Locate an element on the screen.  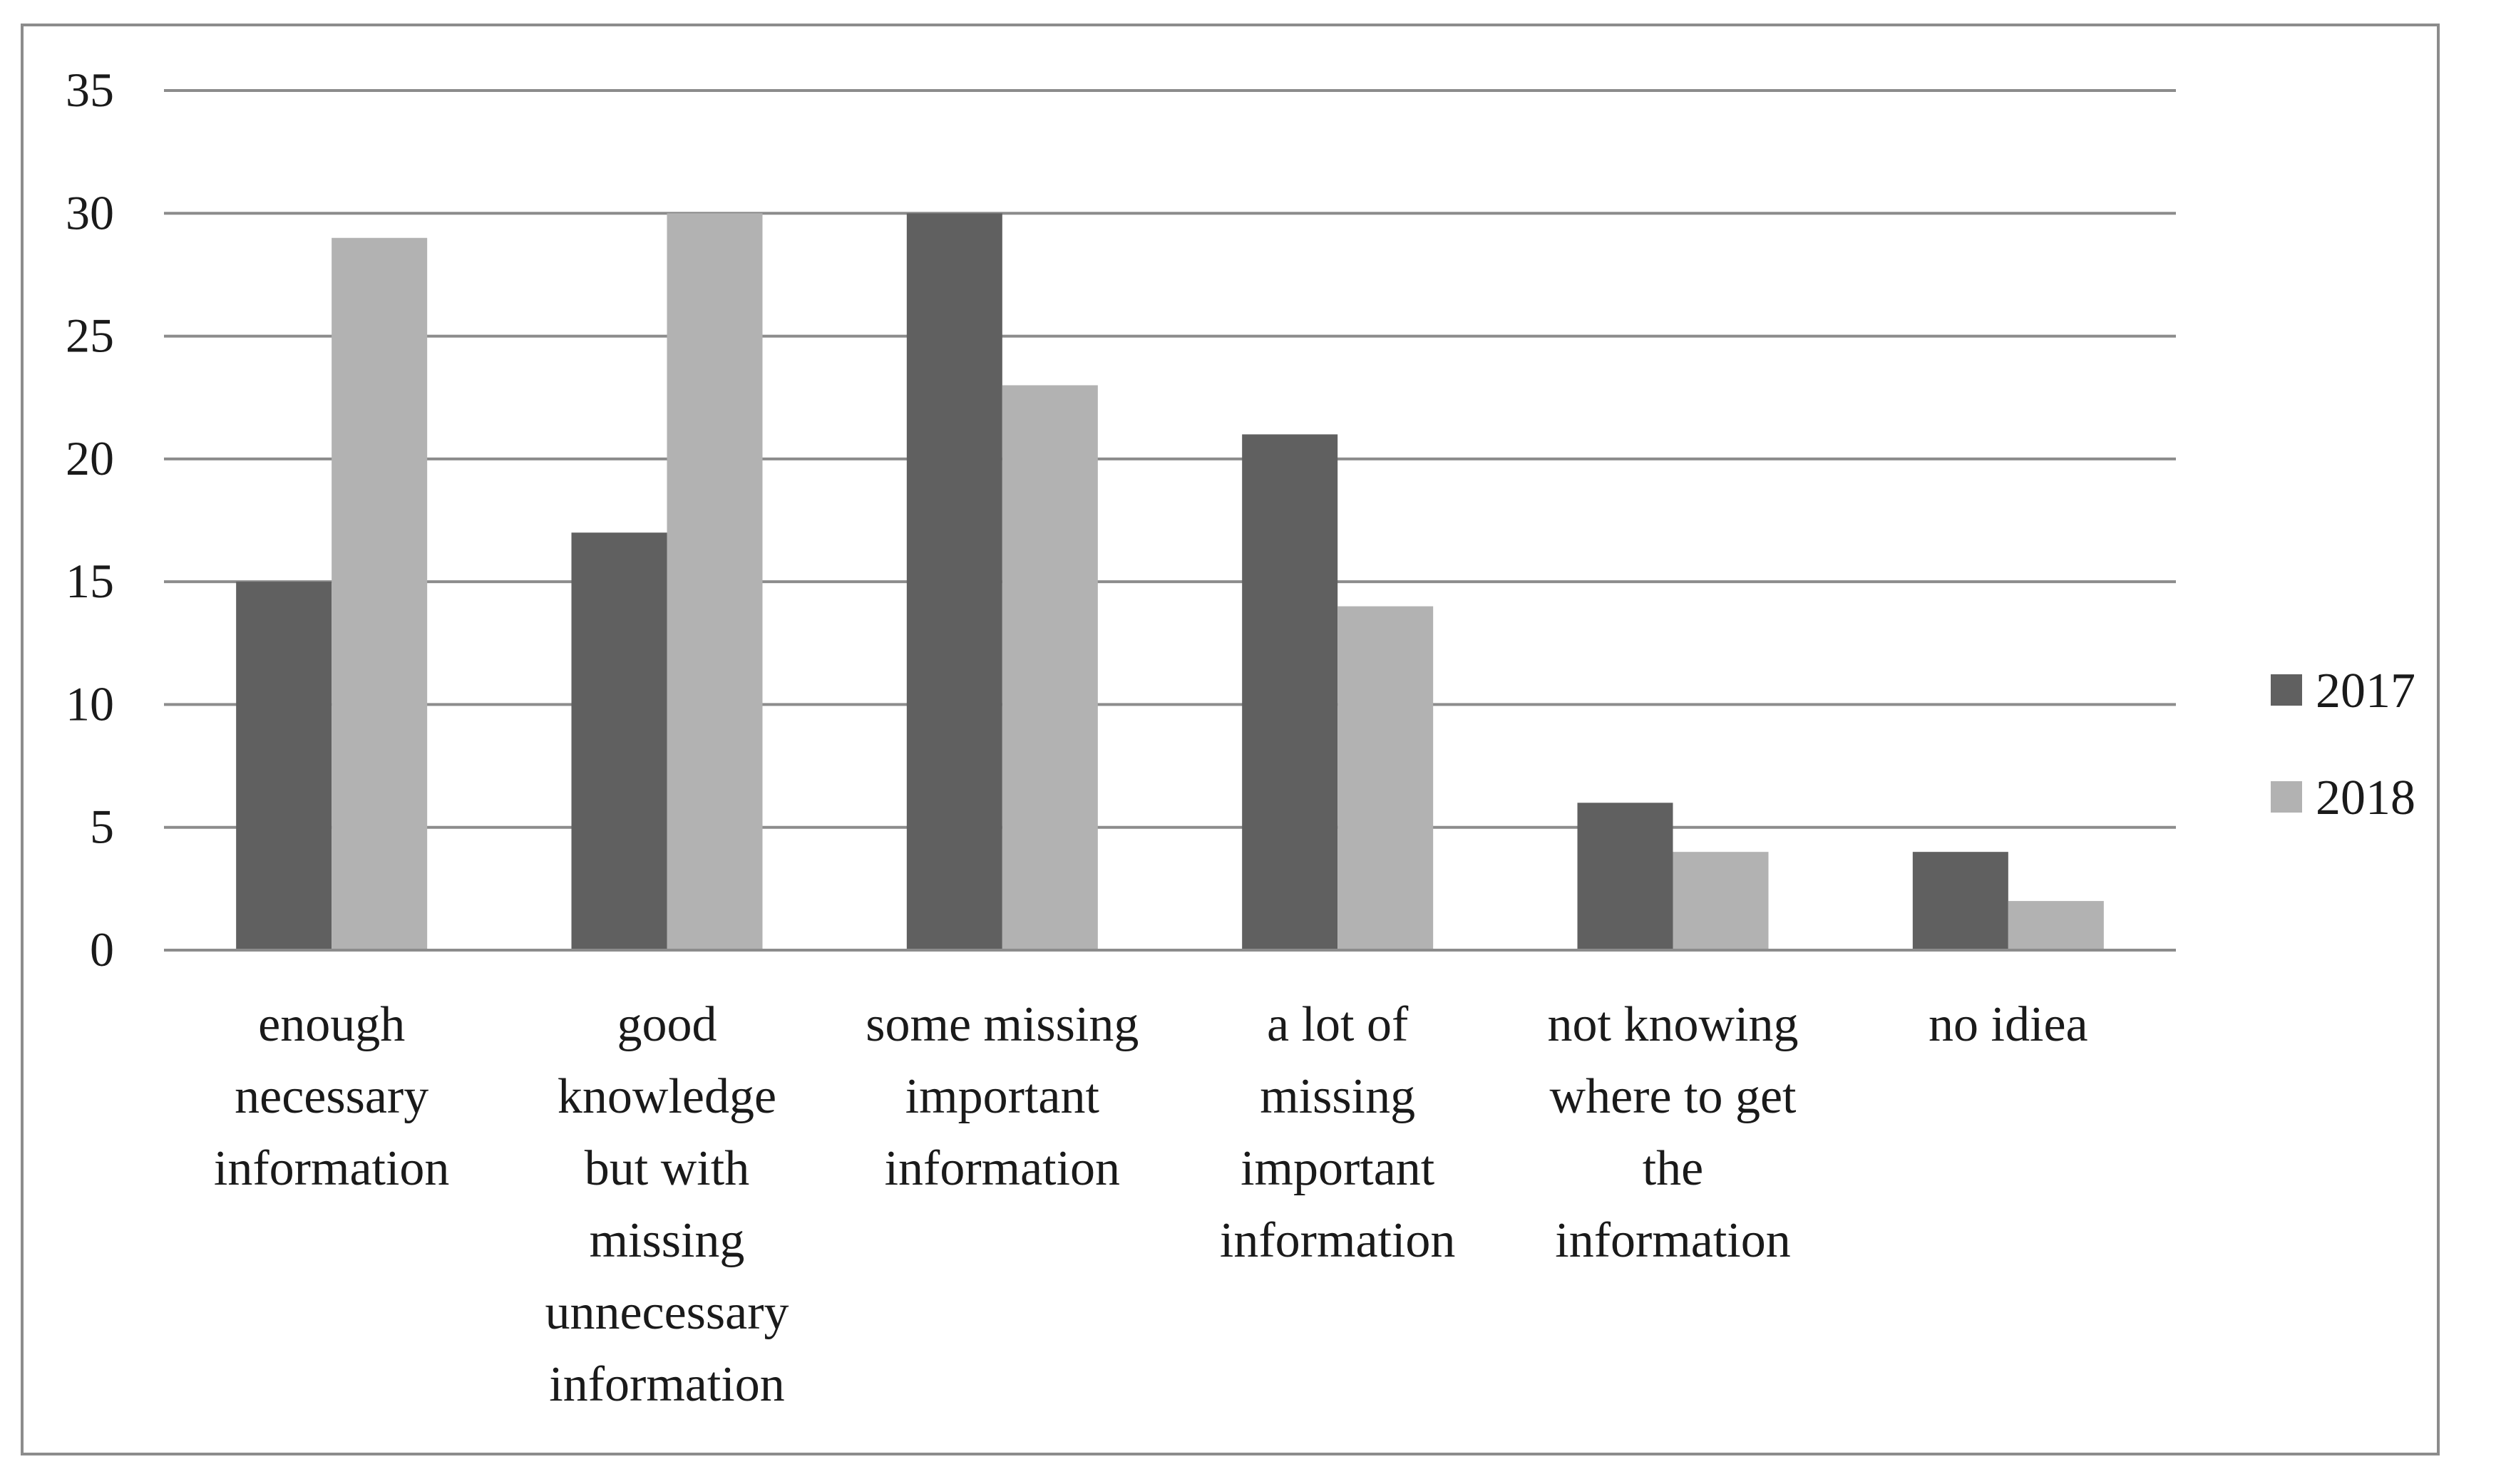
legend-label-2018: 2018 is located at coordinates (2365, 798).